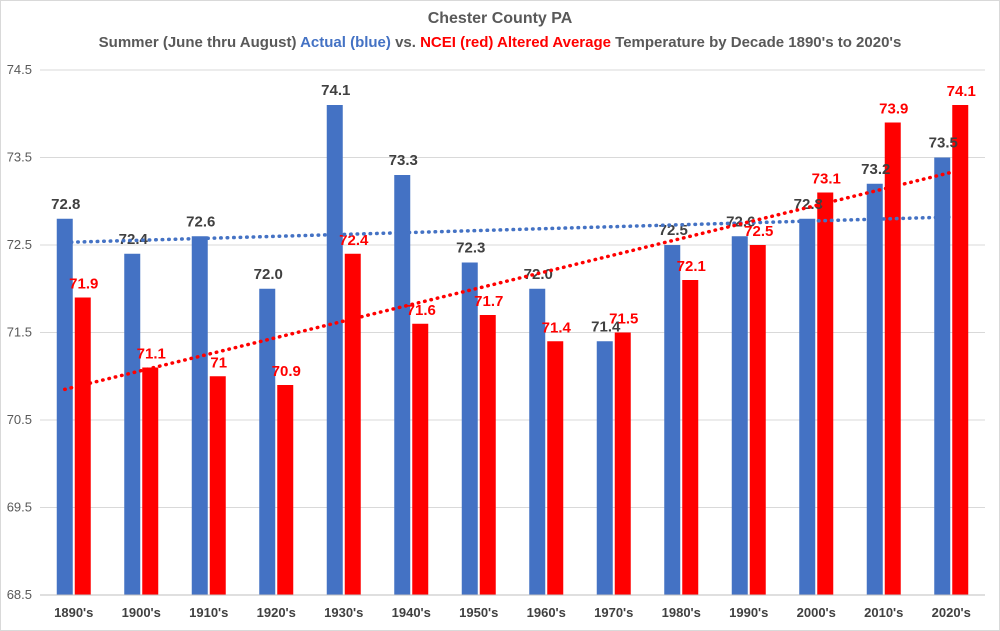 This screenshot has height=631, width=1000. What do you see at coordinates (335, 90) in the screenshot?
I see `data-label-actual-4: 74.1` at bounding box center [335, 90].